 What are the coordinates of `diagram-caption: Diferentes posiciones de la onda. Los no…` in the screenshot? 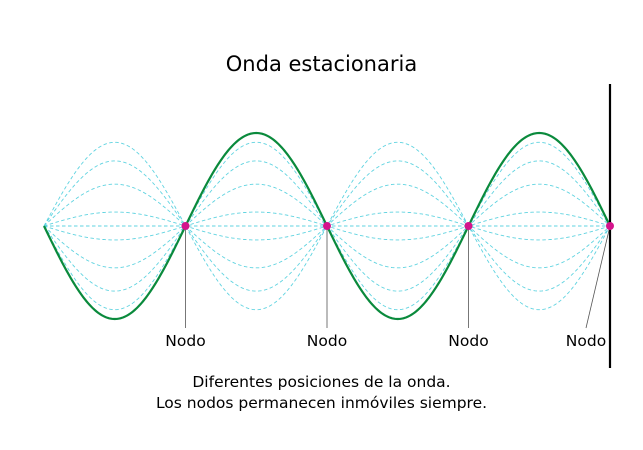 It's located at (321, 393).